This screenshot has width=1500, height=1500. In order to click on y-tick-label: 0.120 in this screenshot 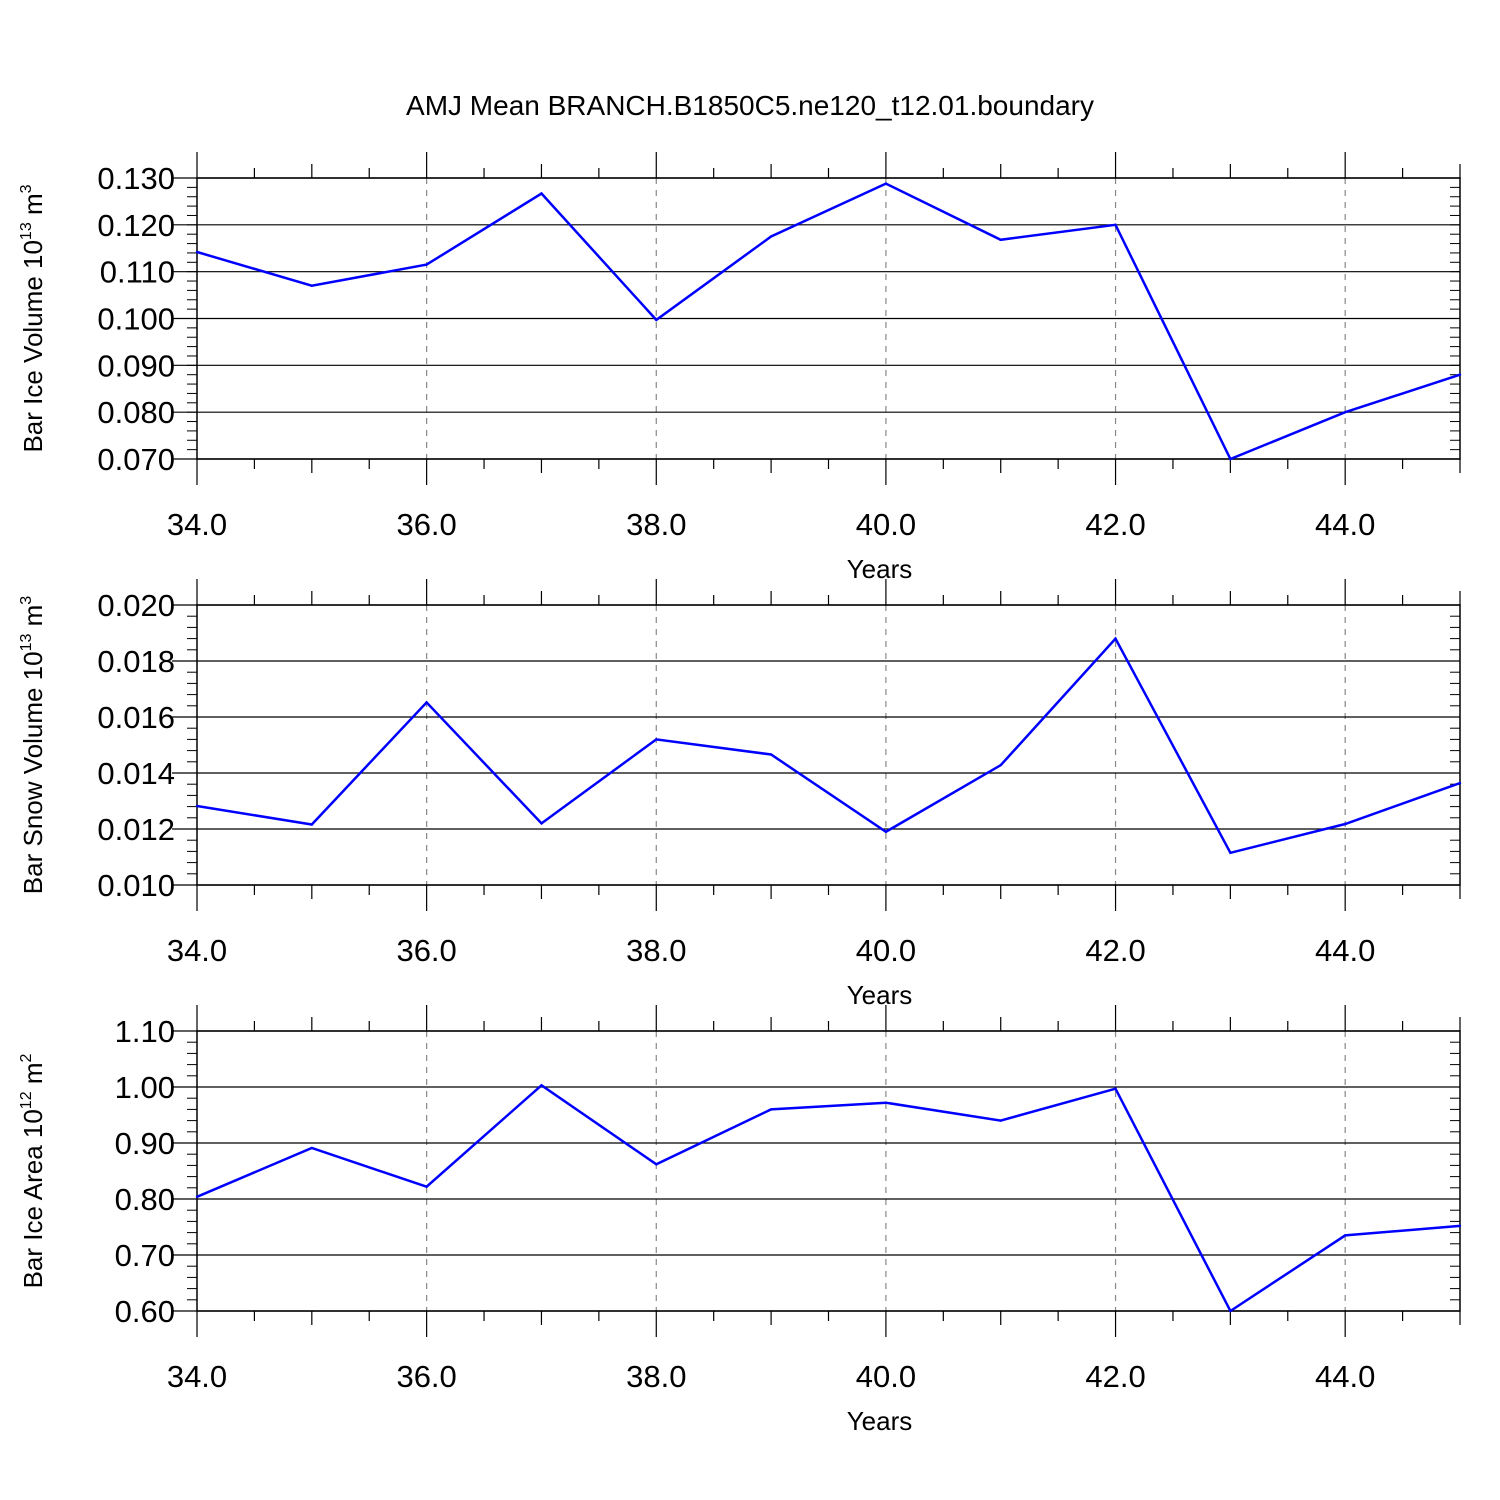, I will do `click(136, 225)`.